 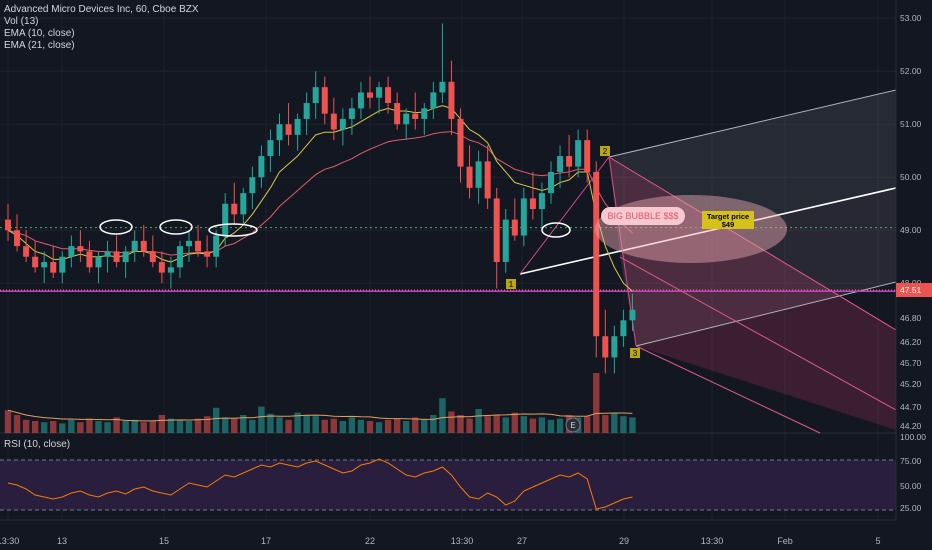 I want to click on pitchfork-mid-zone, so click(x=758, y=268).